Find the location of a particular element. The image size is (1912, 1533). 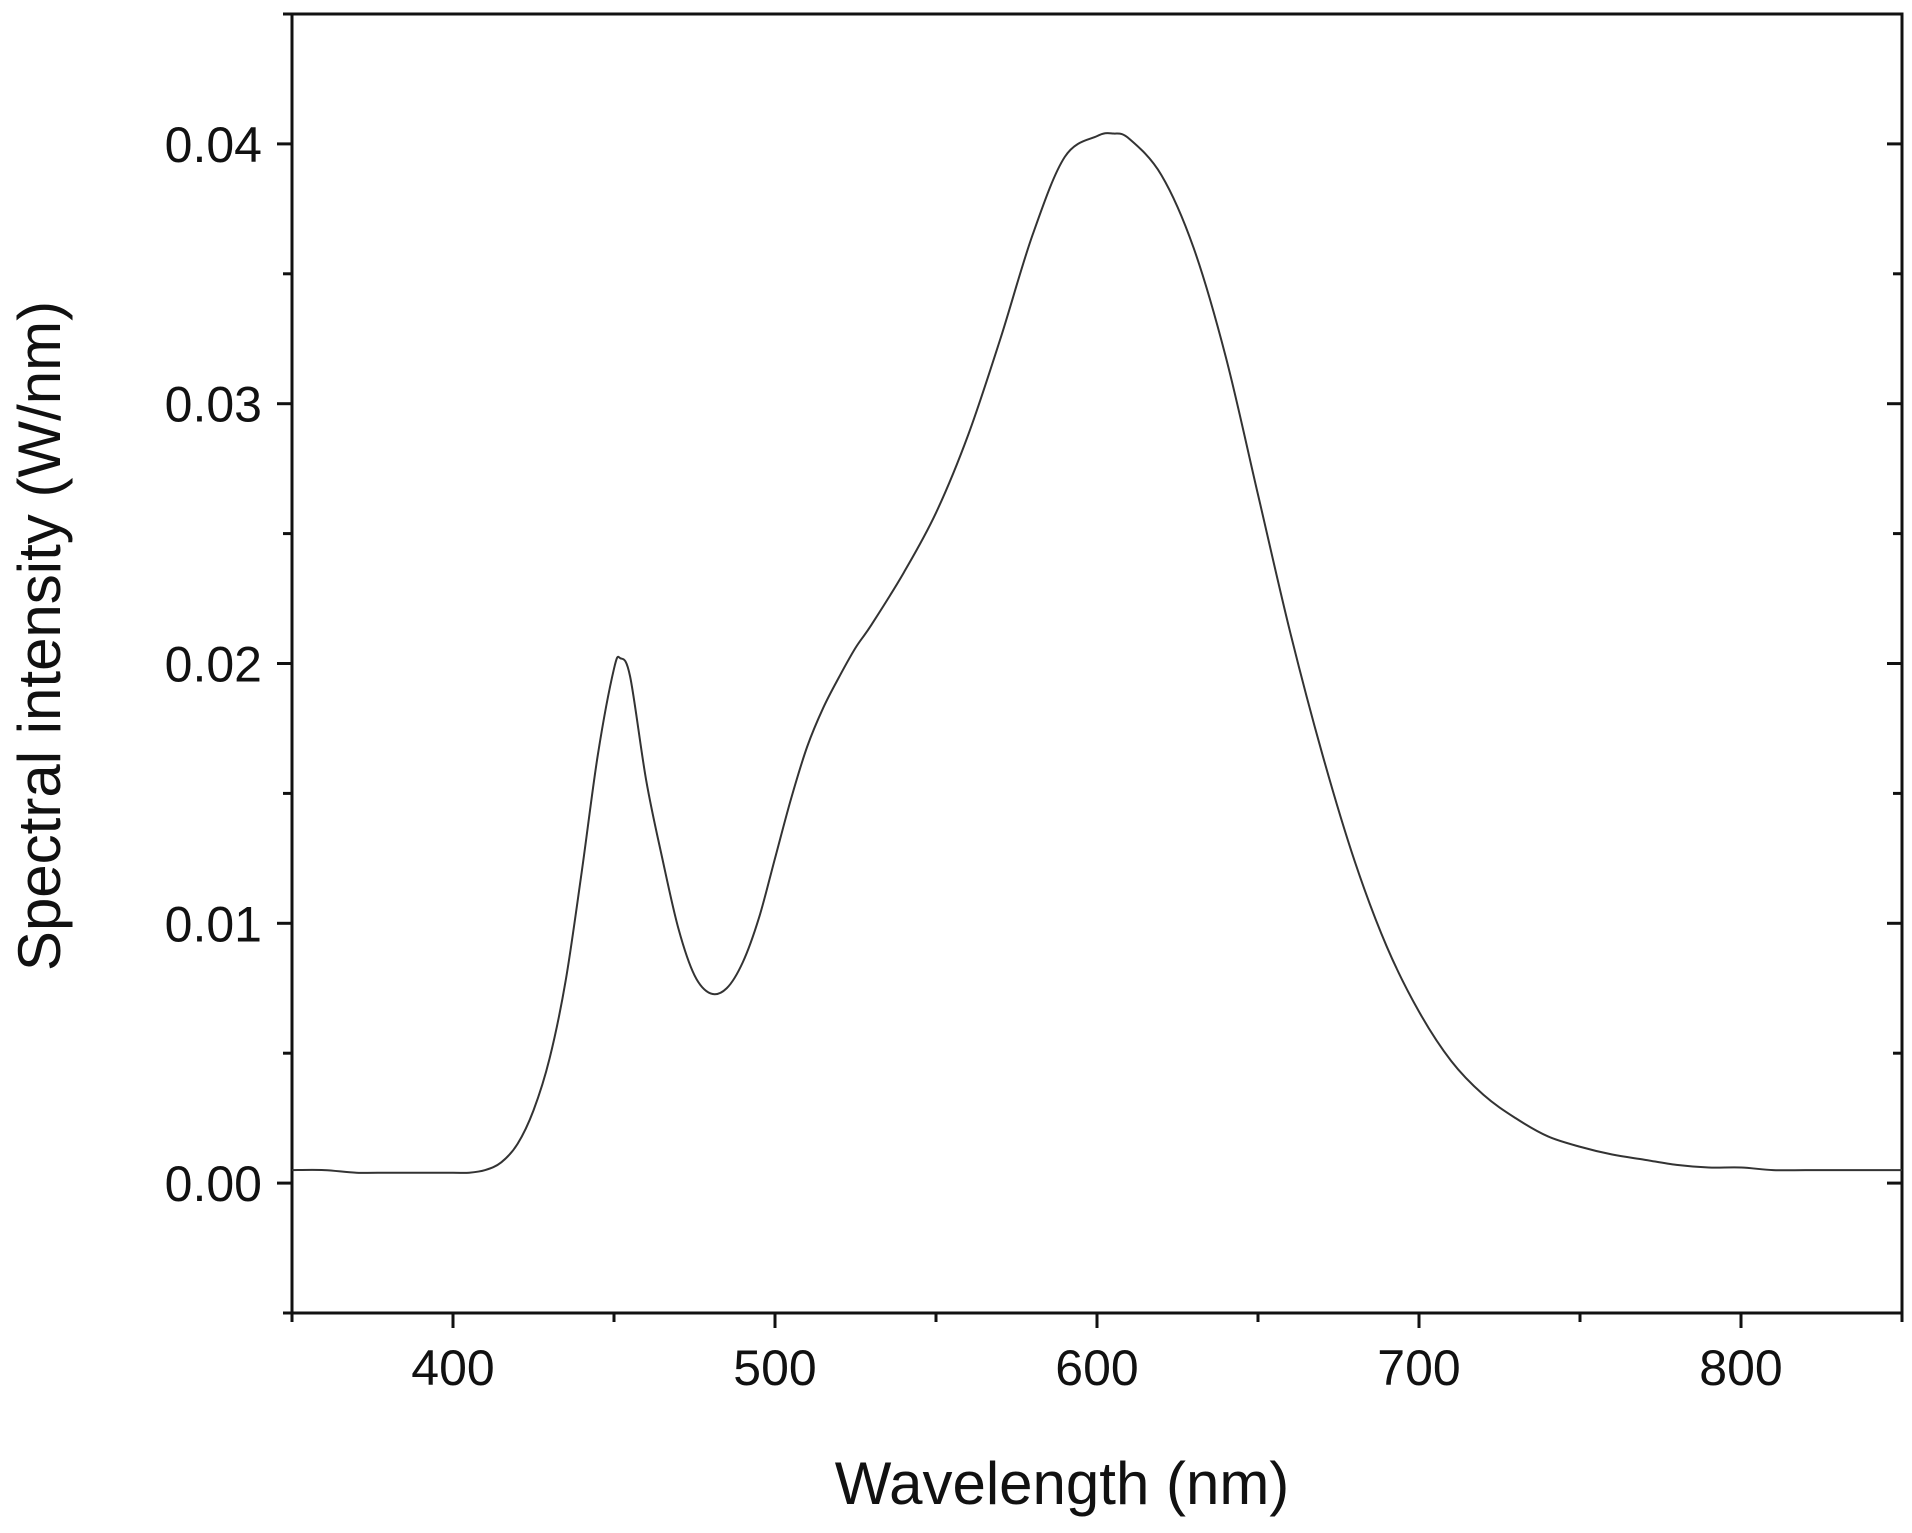

y-tick-label: 0.02 is located at coordinates (213, 665).